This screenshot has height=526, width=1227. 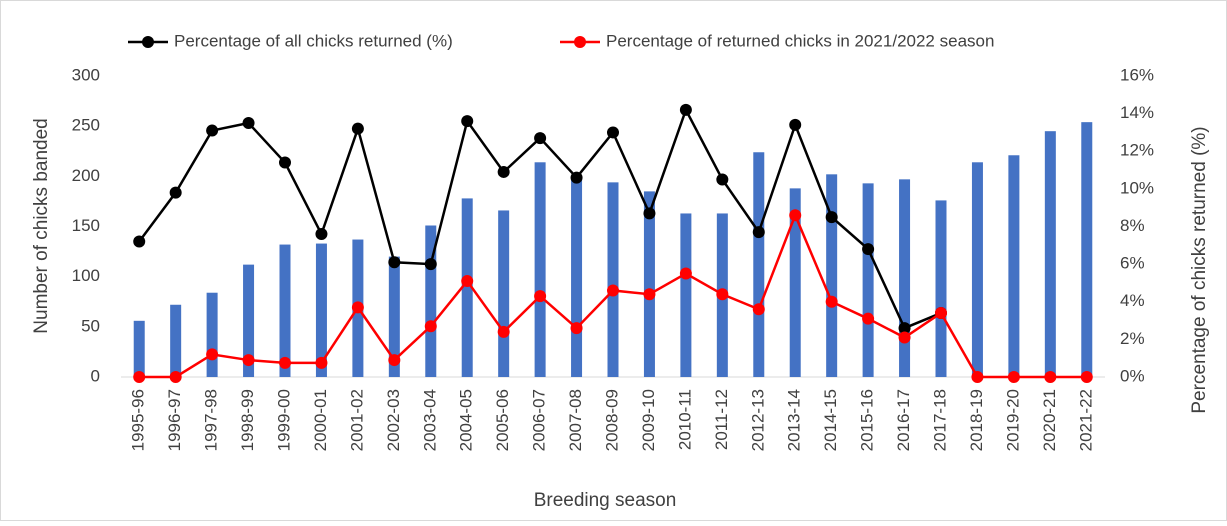 I want to click on x-tick-label: 2000-01, so click(x=320, y=420).